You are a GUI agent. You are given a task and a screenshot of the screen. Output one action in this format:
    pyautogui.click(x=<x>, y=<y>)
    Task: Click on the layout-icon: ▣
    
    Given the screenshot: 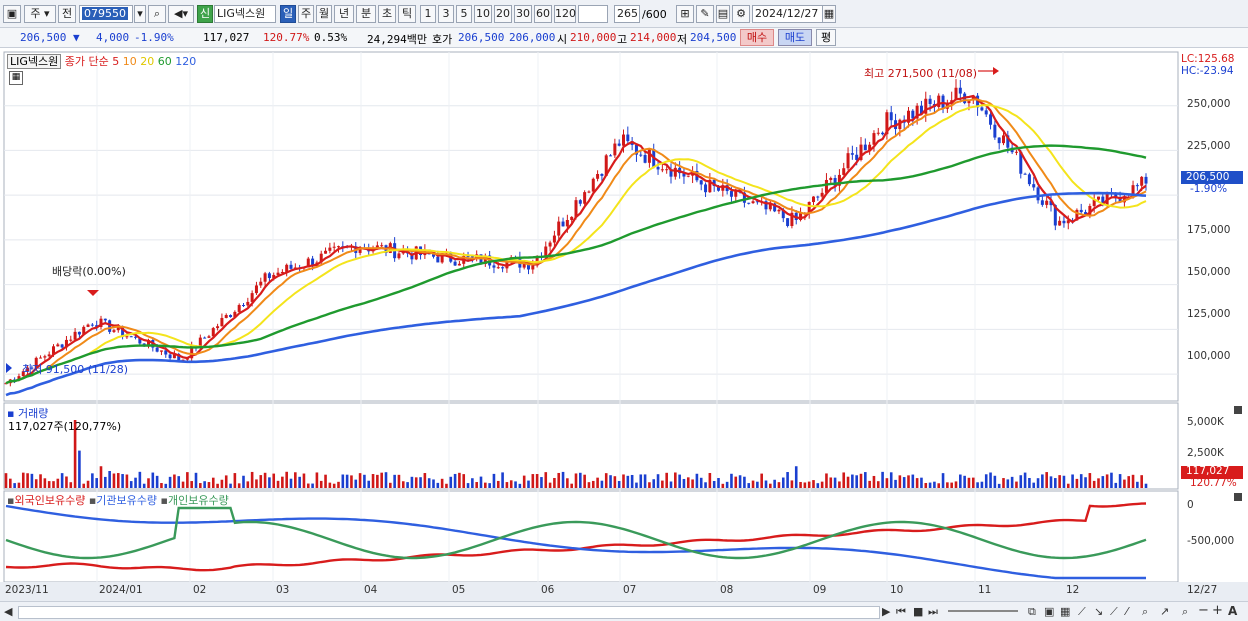 What is the action you would take?
    pyautogui.click(x=12, y=14)
    